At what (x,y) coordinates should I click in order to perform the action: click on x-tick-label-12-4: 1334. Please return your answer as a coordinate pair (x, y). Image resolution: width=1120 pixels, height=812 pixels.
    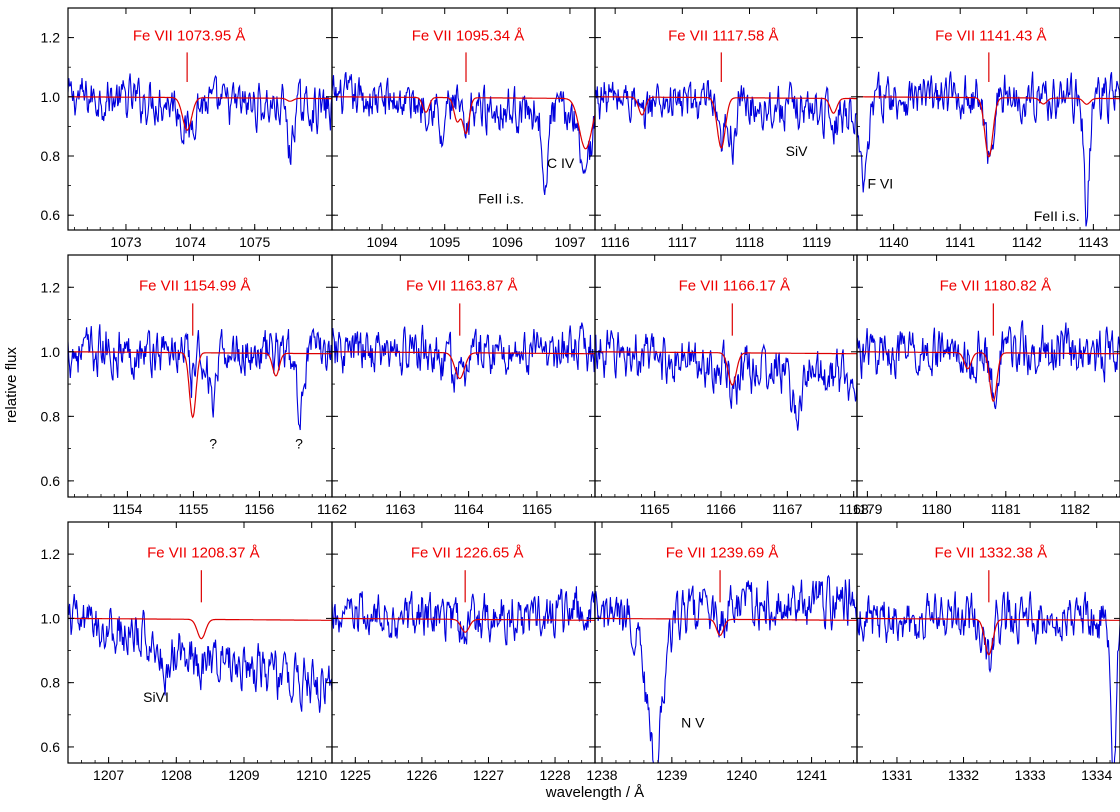
    Looking at the image, I should click on (1096, 775).